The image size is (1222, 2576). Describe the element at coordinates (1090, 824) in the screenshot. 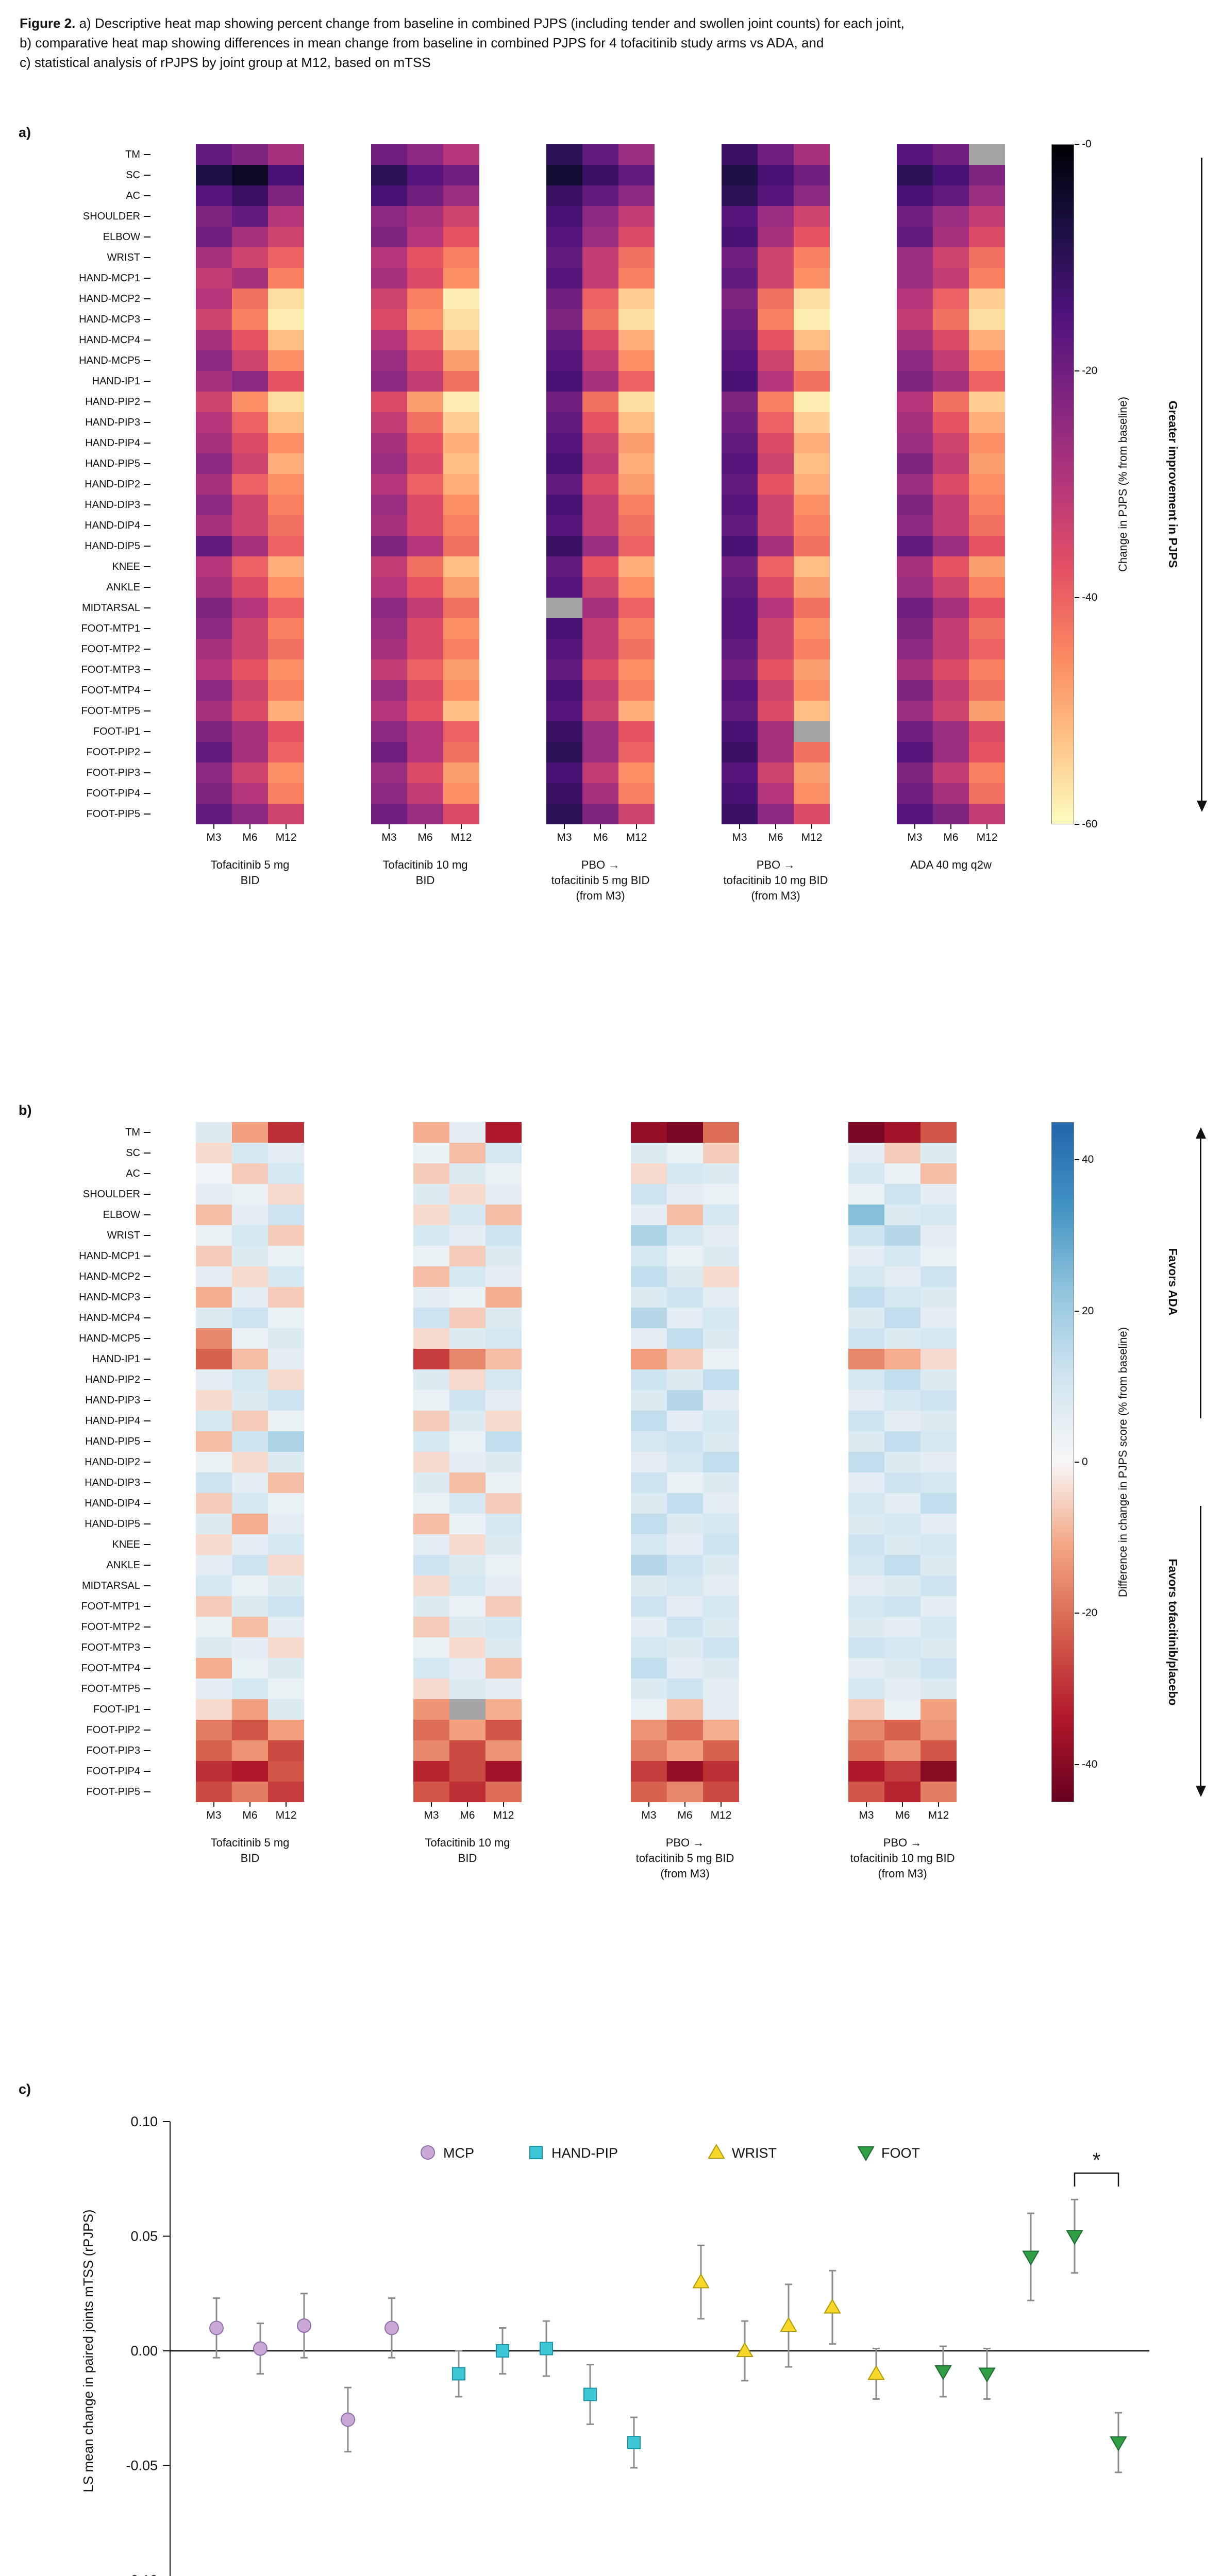

I see `colorbar-tick-label: -60` at that location.